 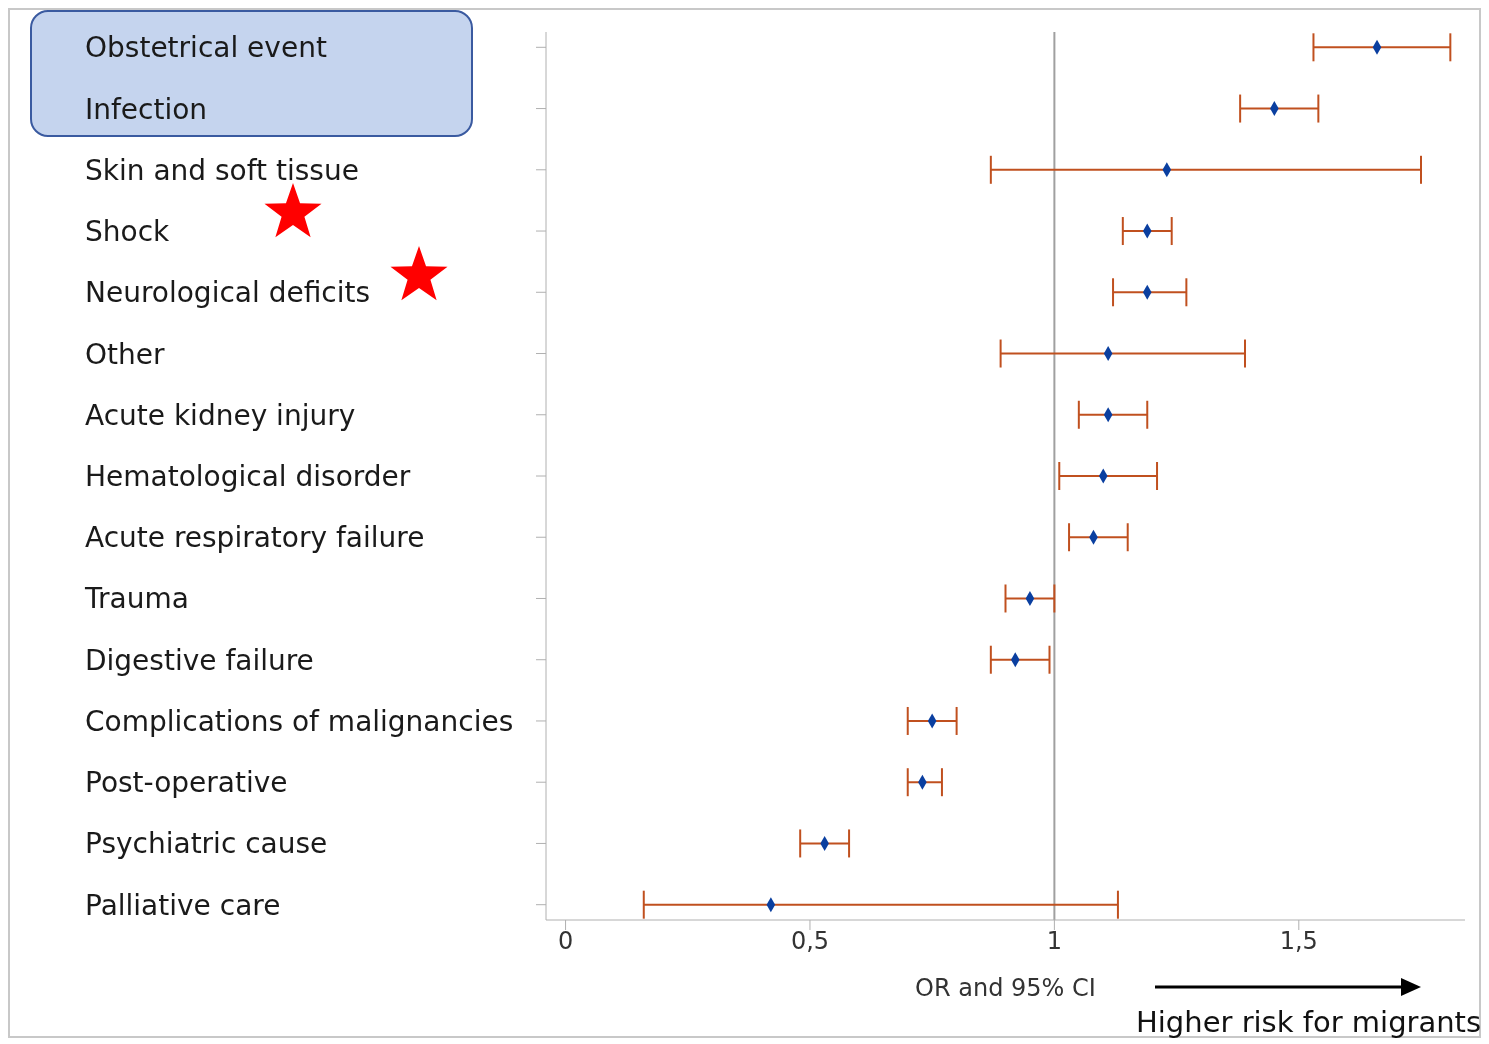 What do you see at coordinates (565, 941) in the screenshot?
I see `x-tick-label: 0` at bounding box center [565, 941].